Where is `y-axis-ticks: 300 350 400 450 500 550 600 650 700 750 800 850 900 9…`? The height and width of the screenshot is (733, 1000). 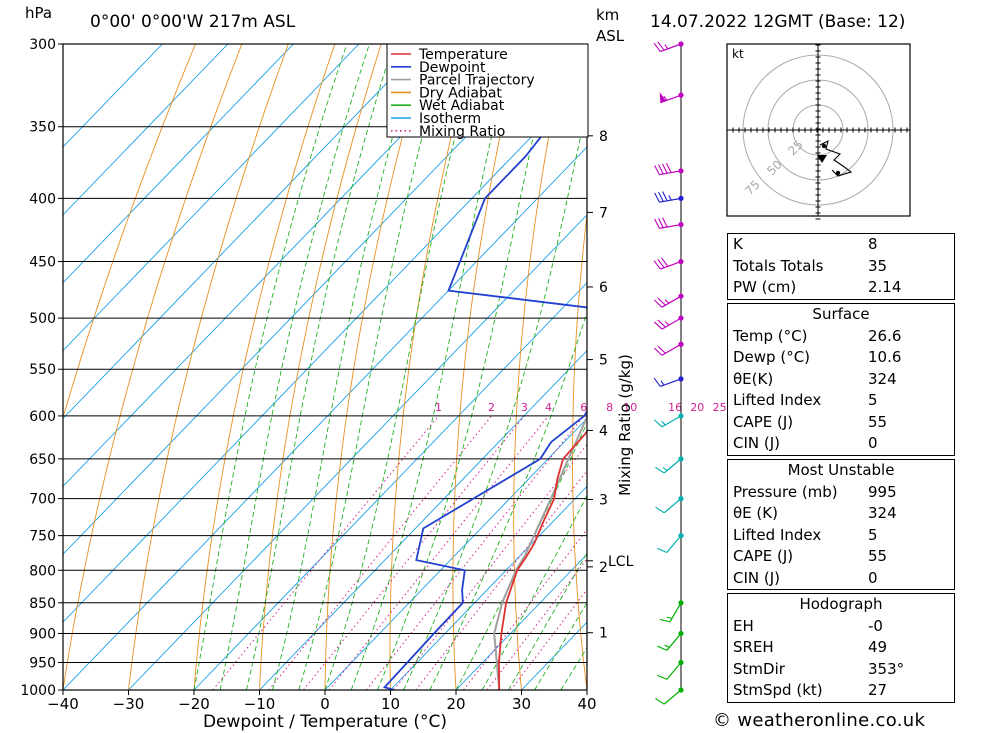 y-axis-ticks: 300 350 400 450 500 550 600 650 700 750 800 850 900 9… is located at coordinates (41, 368).